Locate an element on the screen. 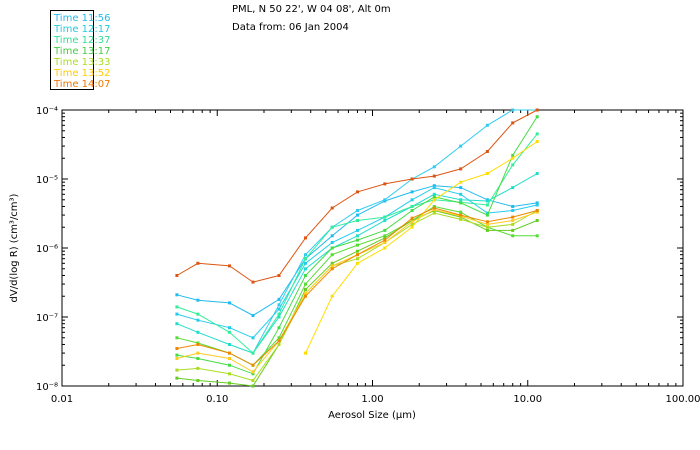 Image resolution: width=700 pixels, height=450 pixels. legend-entry: Time 14:07 is located at coordinates (81, 84).